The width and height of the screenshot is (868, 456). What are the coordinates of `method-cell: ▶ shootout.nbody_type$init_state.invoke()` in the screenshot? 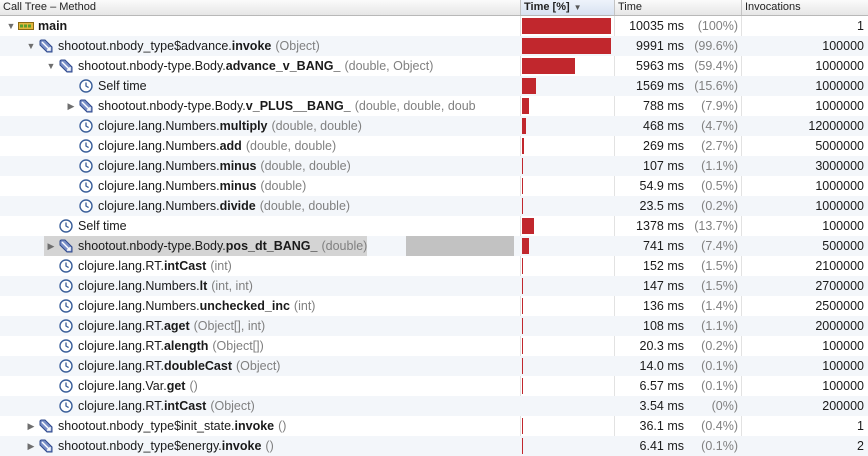 It's located at (260, 426).